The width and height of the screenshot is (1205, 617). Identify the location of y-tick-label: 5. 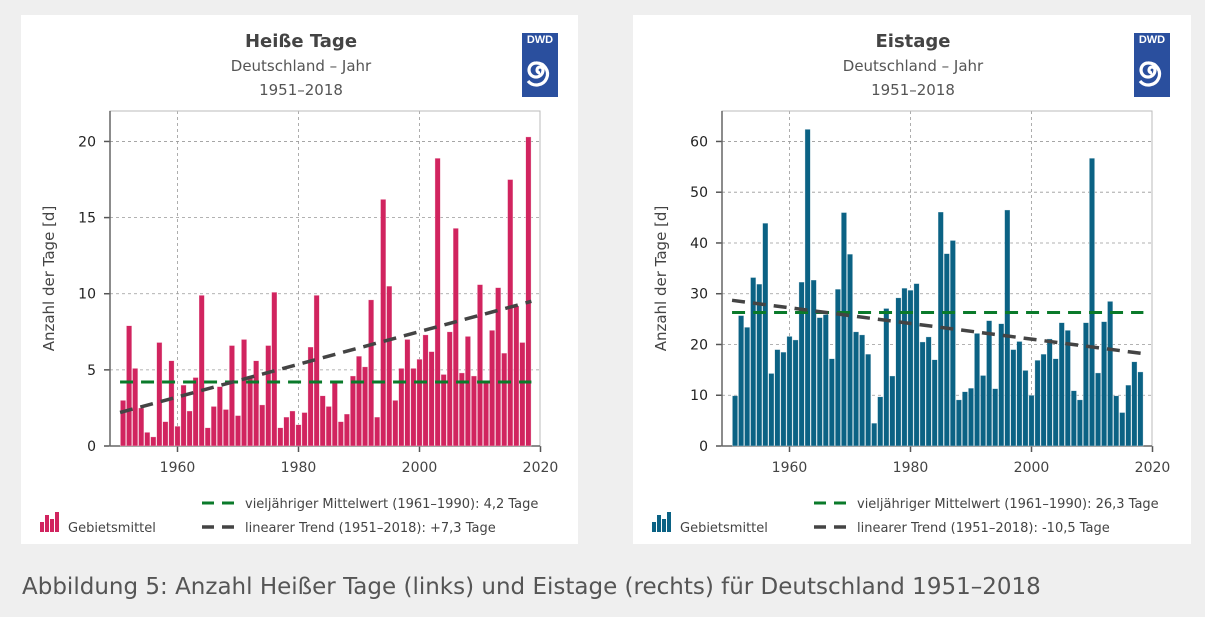
(91, 371).